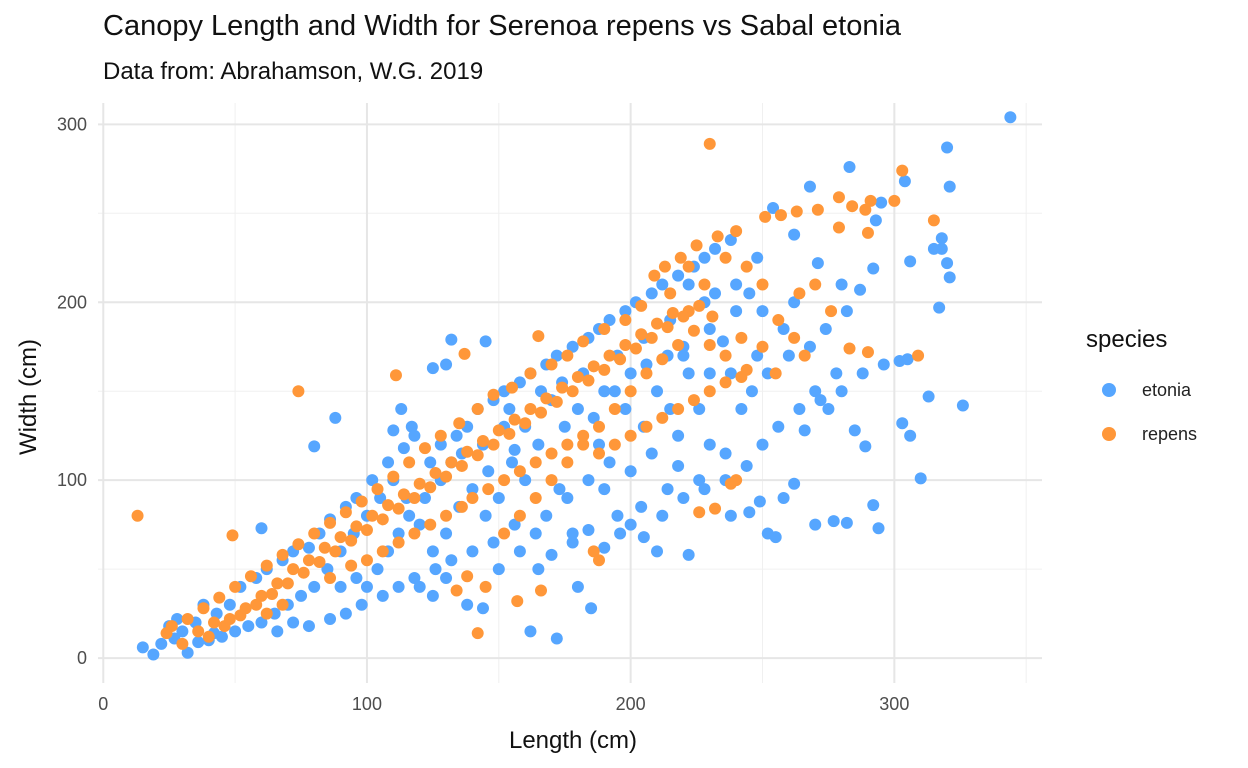  What do you see at coordinates (573, 740) in the screenshot?
I see `x-axis-title: Length (cm)` at bounding box center [573, 740].